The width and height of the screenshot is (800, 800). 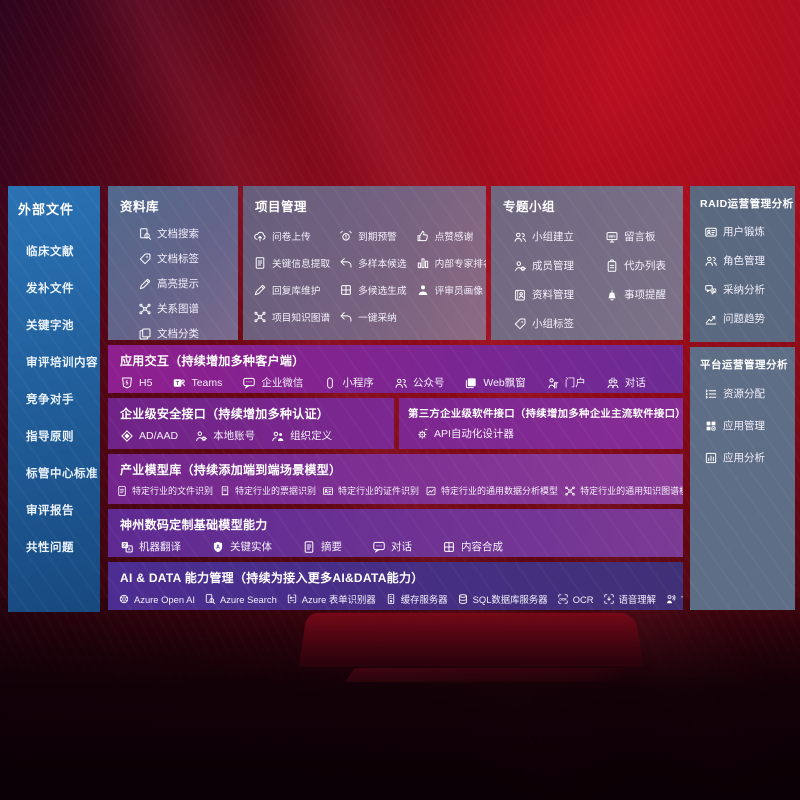 I want to click on feature-item: 内容合成, so click(x=472, y=546).